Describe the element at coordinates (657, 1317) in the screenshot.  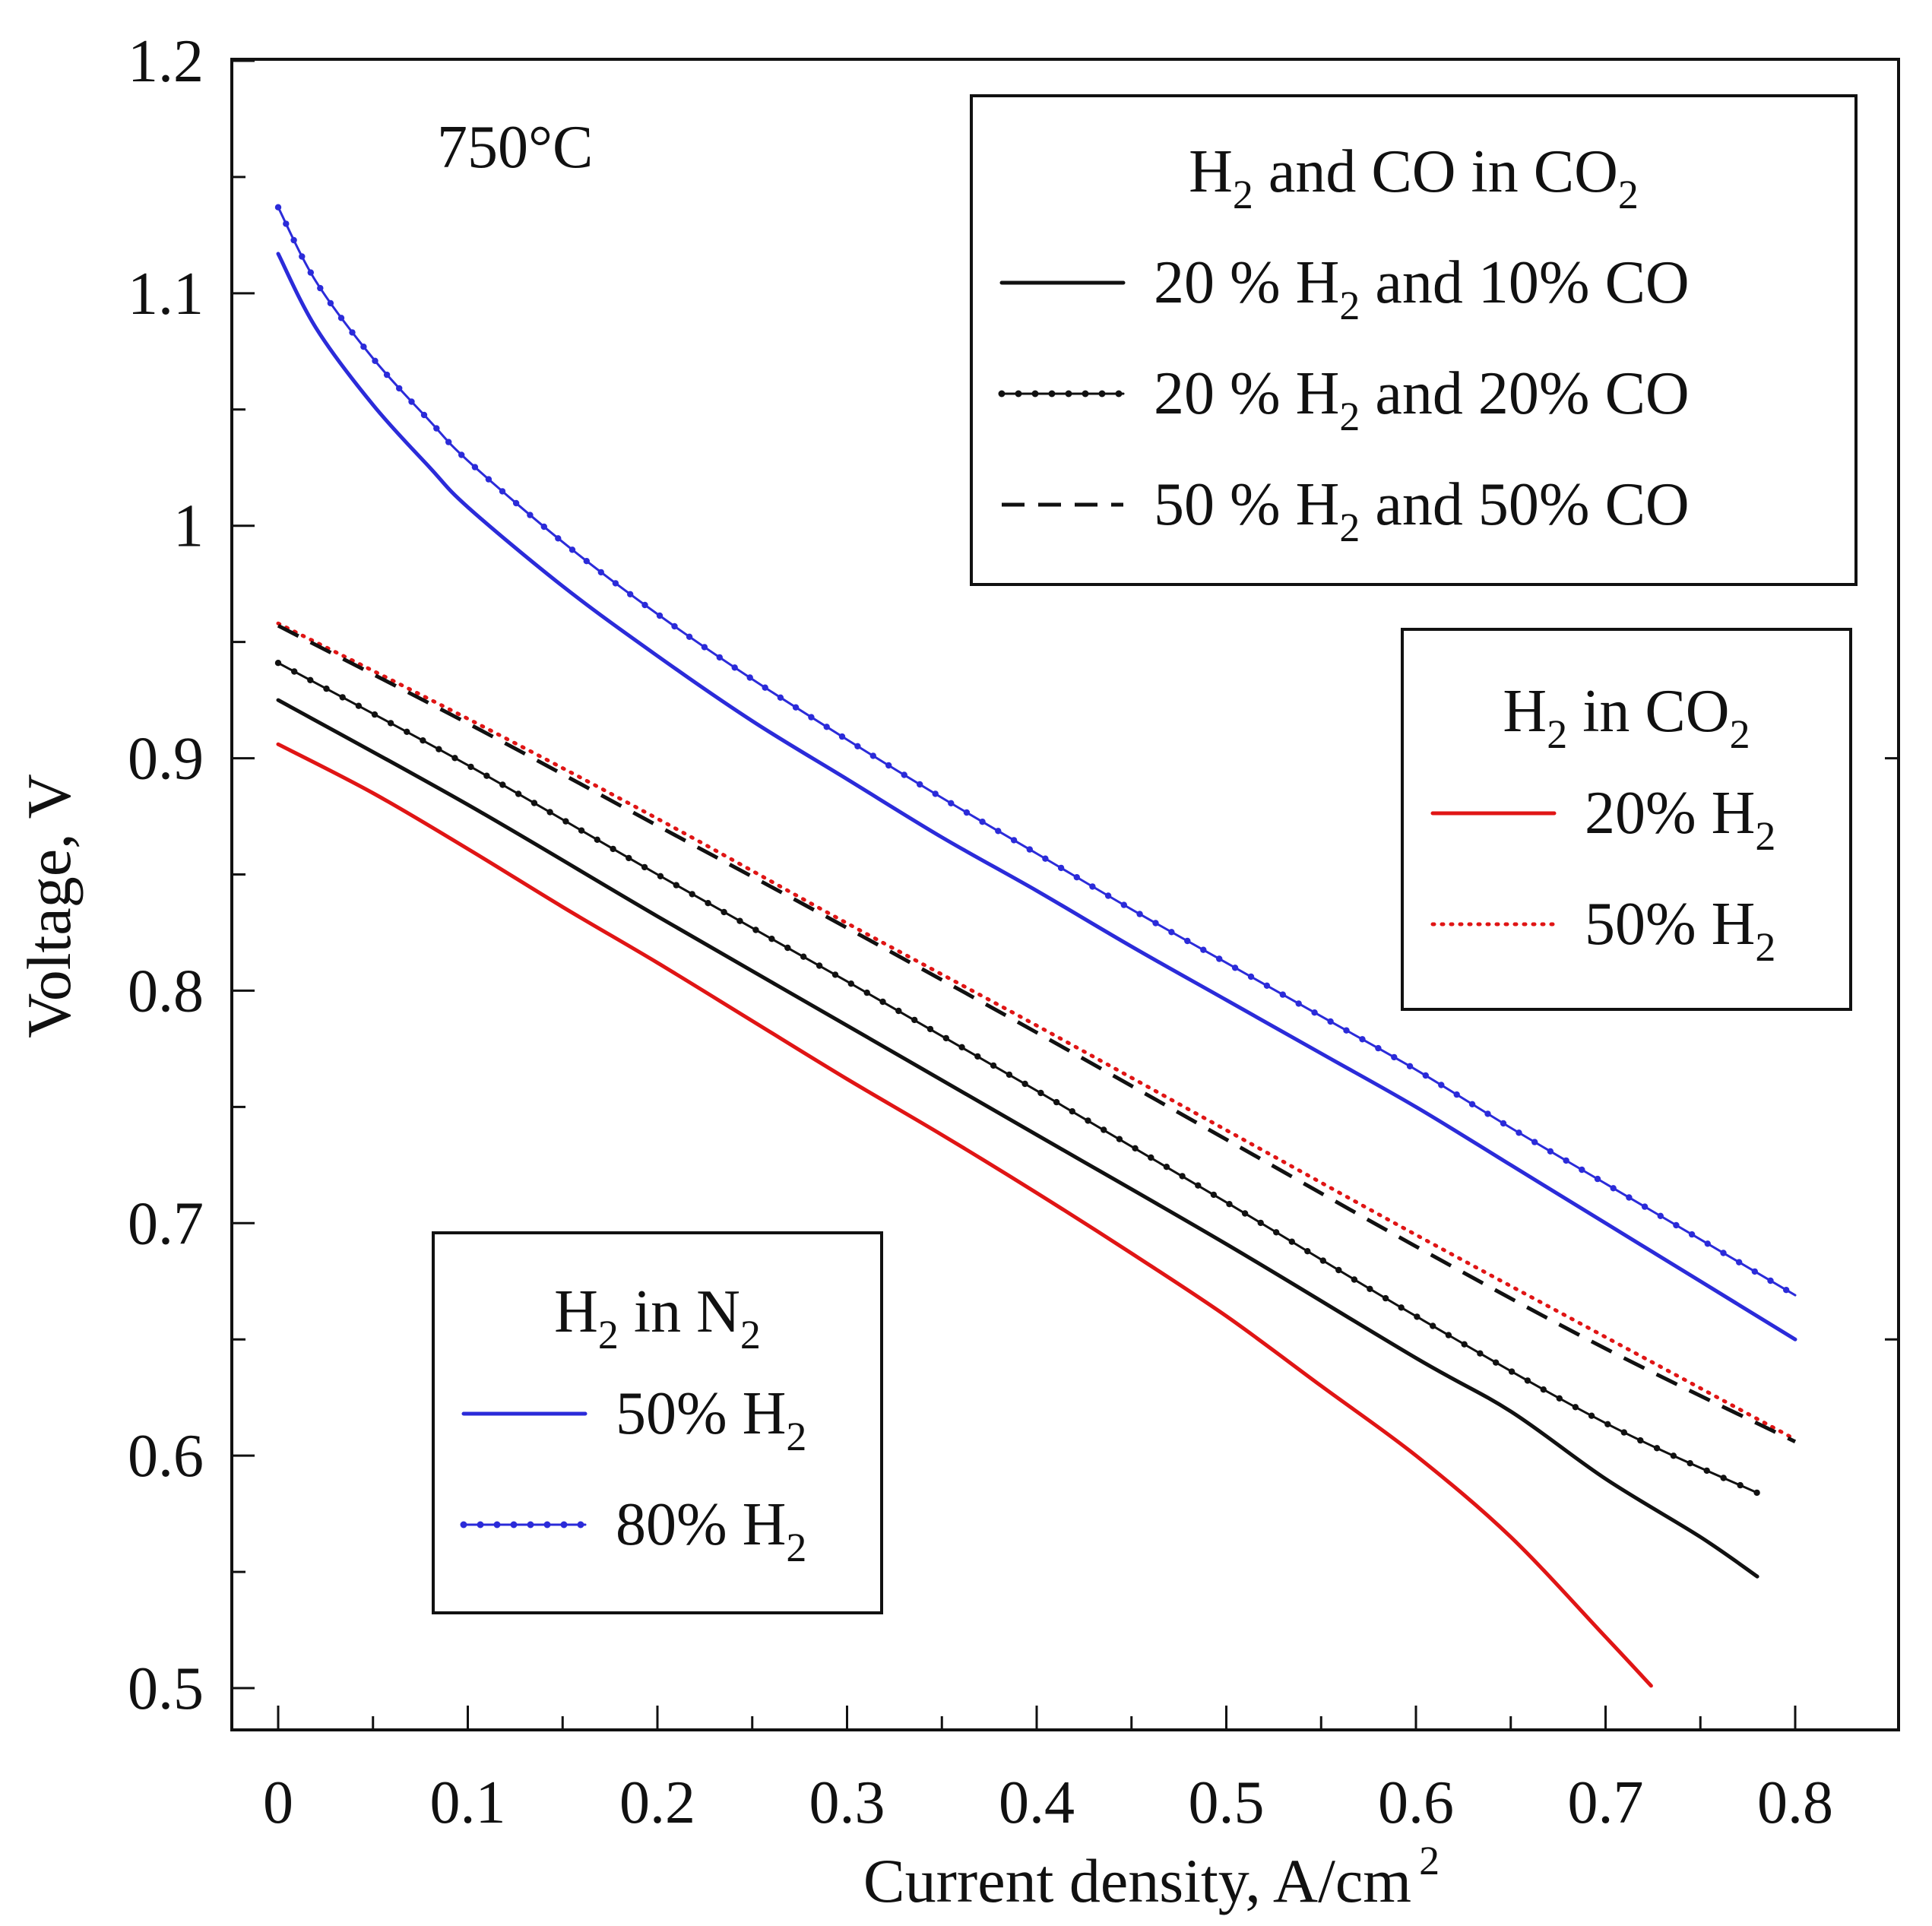
I see `legend-title: H2 in N2` at that location.